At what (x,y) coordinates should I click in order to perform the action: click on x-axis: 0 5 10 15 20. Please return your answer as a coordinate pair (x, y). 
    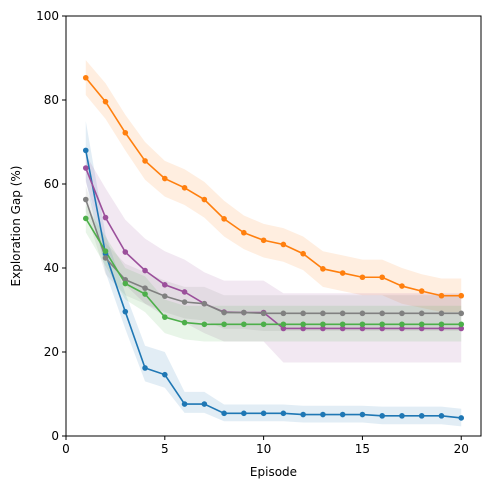
    Looking at the image, I should click on (265, 446).